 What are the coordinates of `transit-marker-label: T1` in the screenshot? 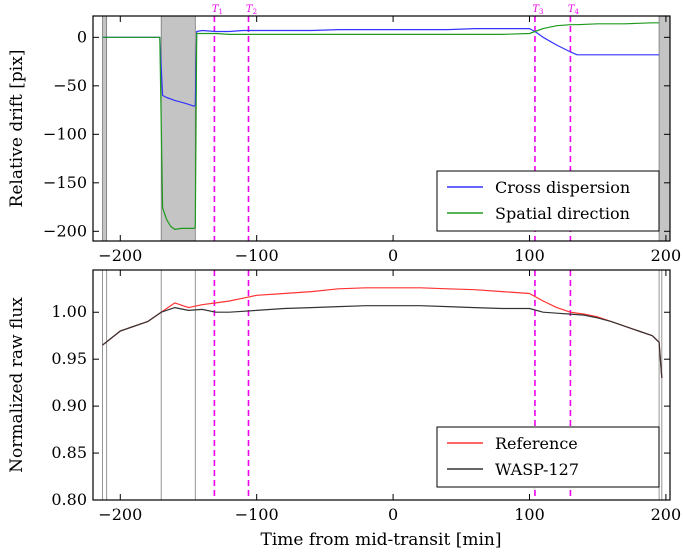 It's located at (217, 10).